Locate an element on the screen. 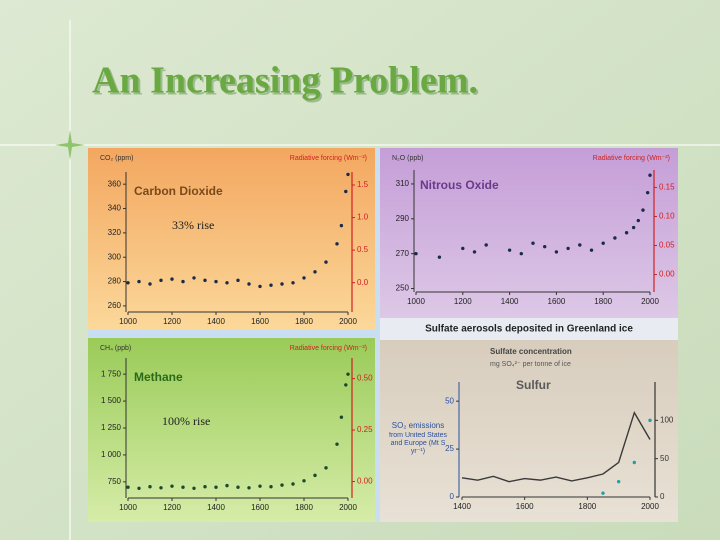 This screenshot has height=545, width=720. y2-tick-label: 0.50 is located at coordinates (365, 378).